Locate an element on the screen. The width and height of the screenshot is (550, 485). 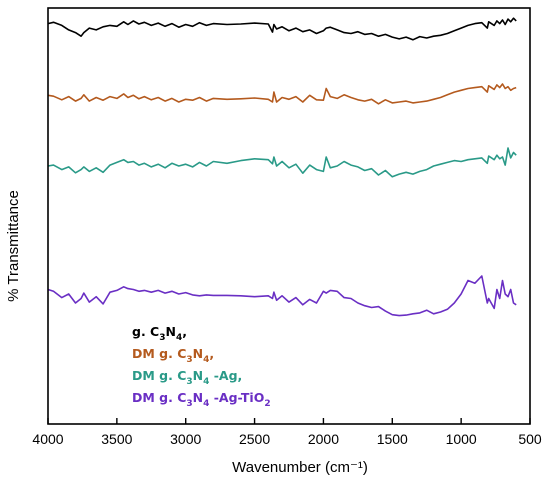
legend-entry-2: DM g. C3N4, is located at coordinates (173, 355).